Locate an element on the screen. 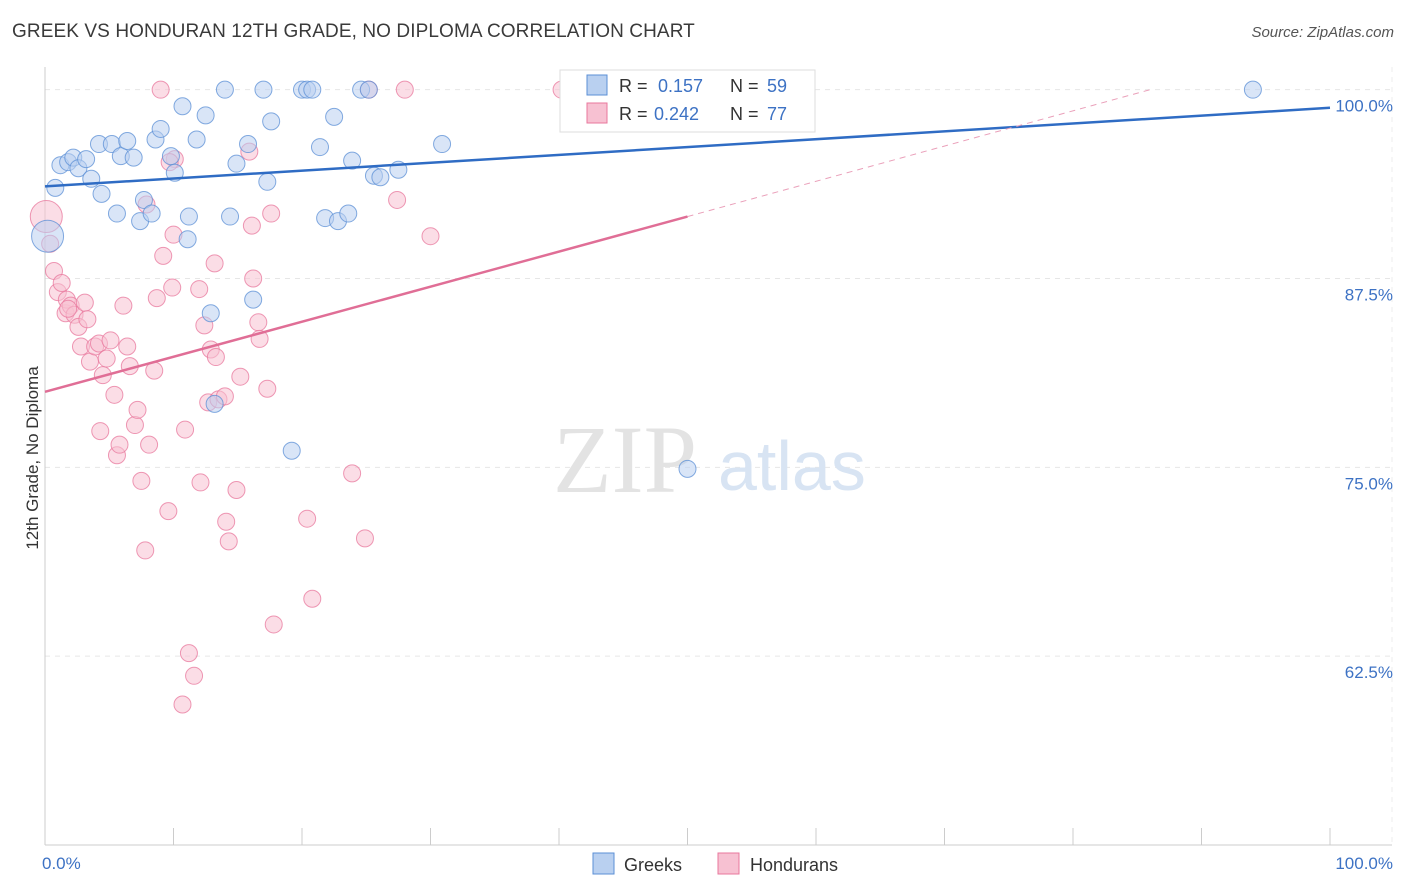  x-tick-label-1: 100.0% is located at coordinates (1364, 863).